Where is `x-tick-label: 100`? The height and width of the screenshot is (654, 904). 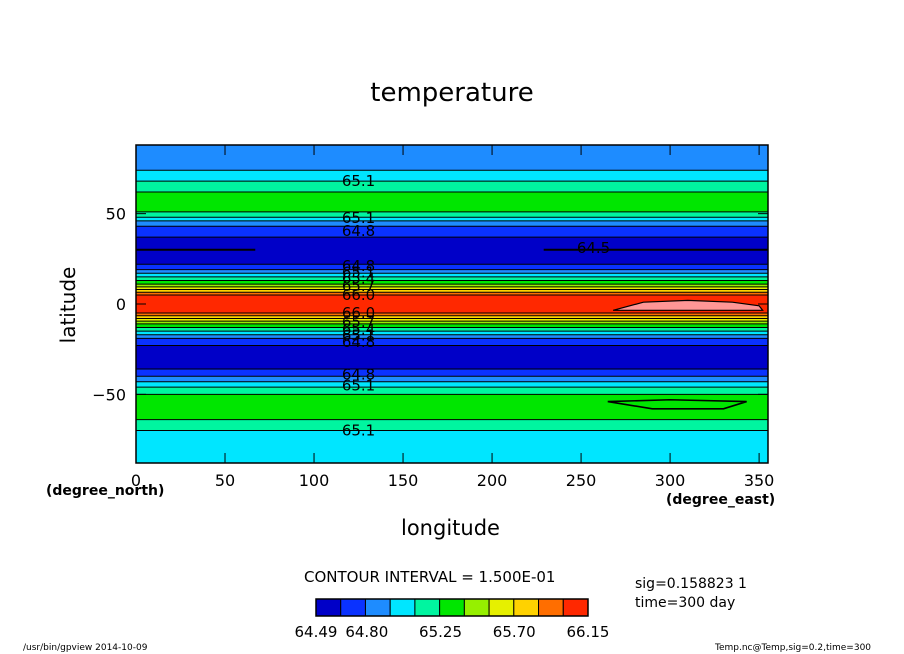
x-tick-label: 100 is located at coordinates (314, 480).